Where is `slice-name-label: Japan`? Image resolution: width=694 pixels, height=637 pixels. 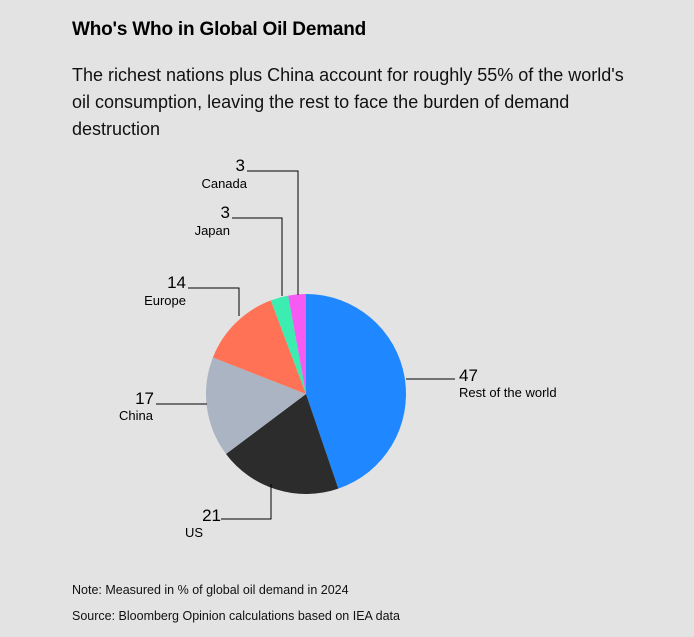 slice-name-label: Japan is located at coordinates (212, 230).